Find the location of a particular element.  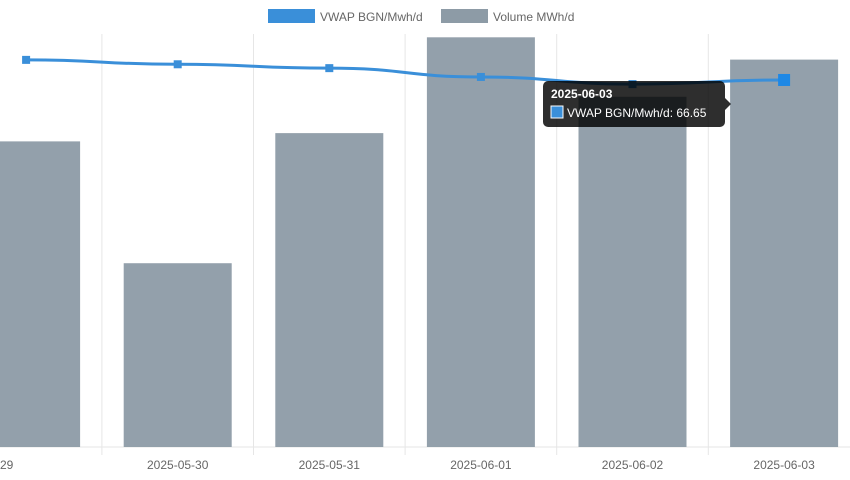

x-tick-label-2025-06-03: 2025-06-03 is located at coordinates (784, 465).